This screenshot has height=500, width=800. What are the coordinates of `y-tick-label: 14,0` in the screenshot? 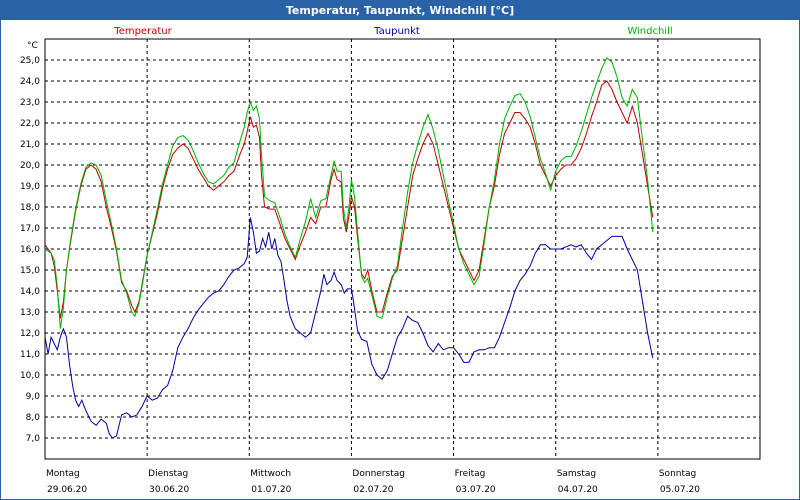 It's located at (30, 292).